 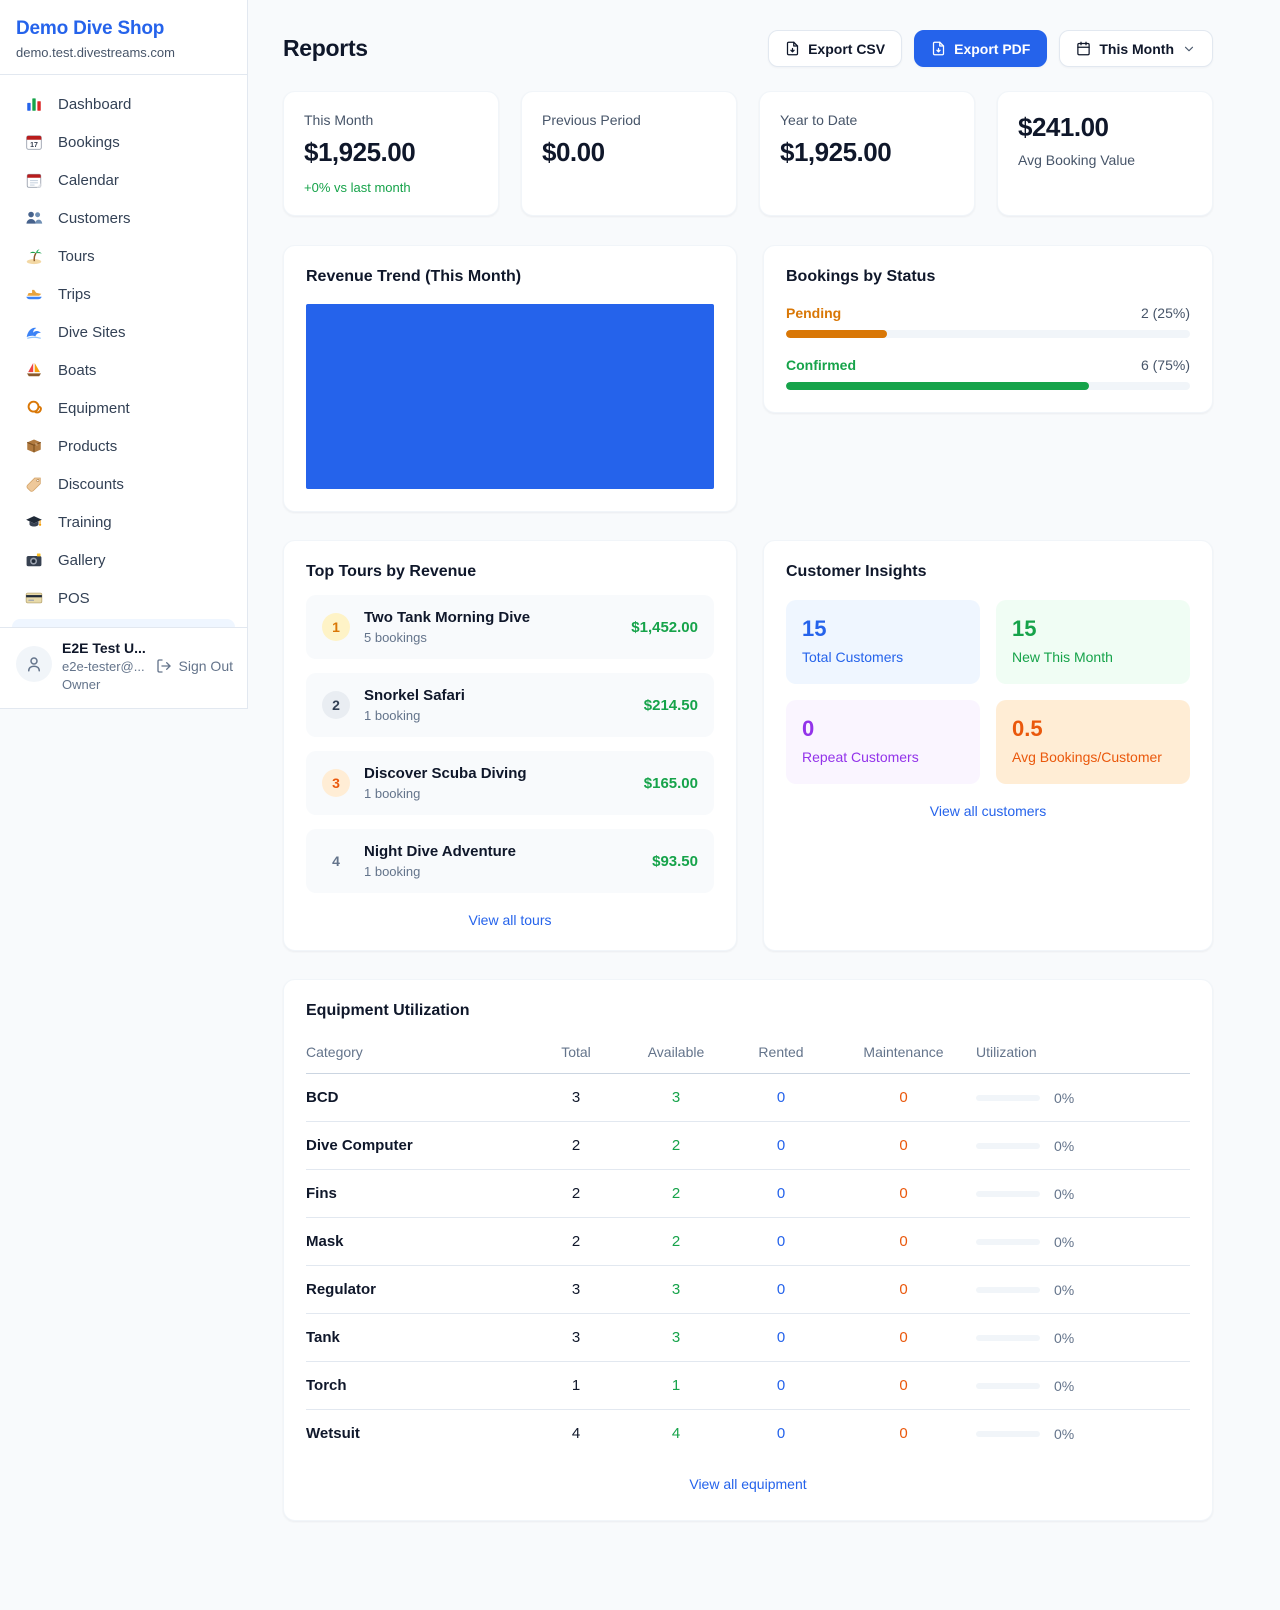 I want to click on nav-label: Training, so click(x=85, y=522).